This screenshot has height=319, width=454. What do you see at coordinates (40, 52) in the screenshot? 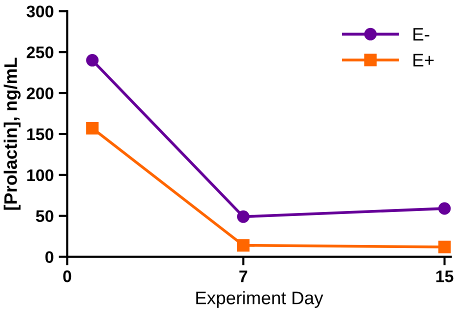
I see `y-tick-label: 250` at bounding box center [40, 52].